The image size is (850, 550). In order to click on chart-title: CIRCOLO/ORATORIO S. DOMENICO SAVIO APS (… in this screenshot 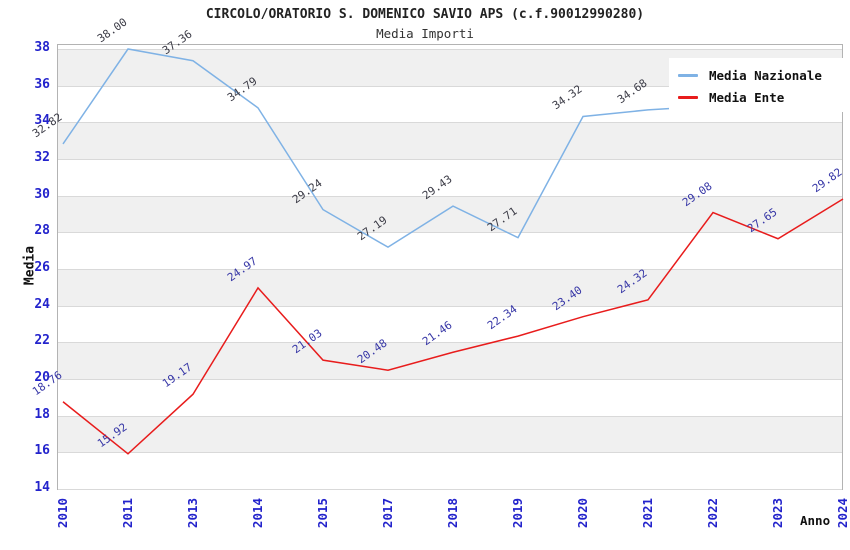, I will do `click(425, 14)`.